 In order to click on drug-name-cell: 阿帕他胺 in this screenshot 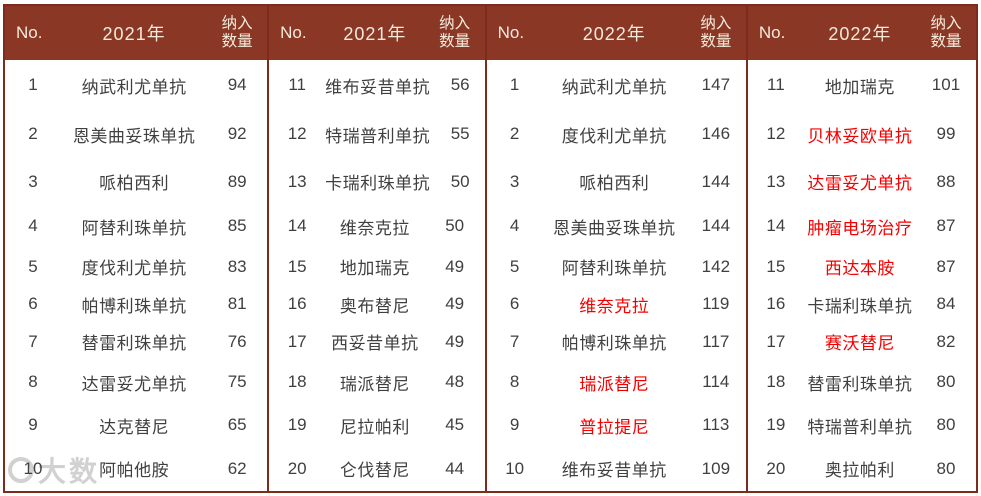, I will do `click(134, 471)`.